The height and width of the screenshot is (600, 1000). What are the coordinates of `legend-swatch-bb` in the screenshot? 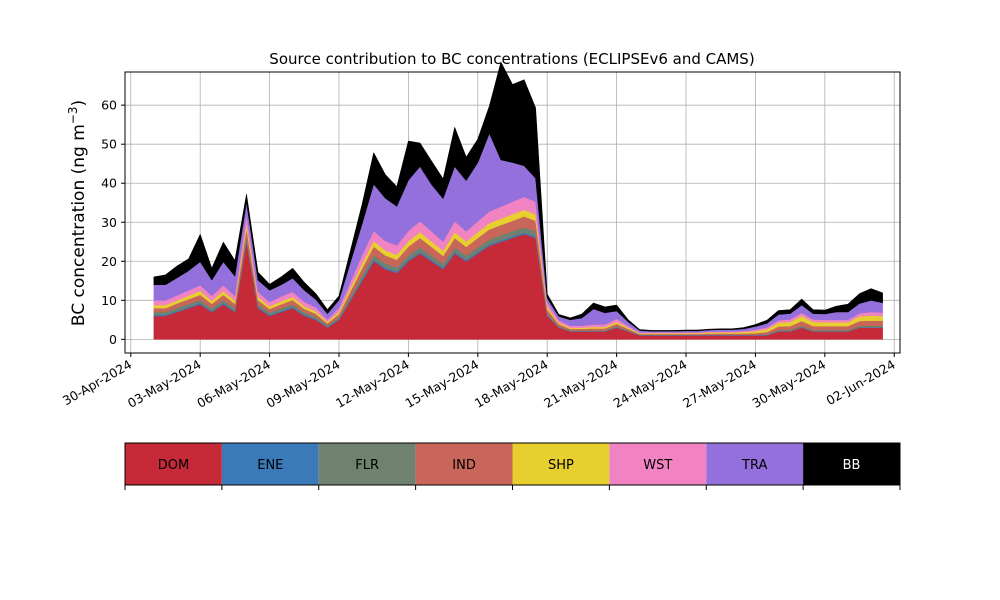 It's located at (851, 464).